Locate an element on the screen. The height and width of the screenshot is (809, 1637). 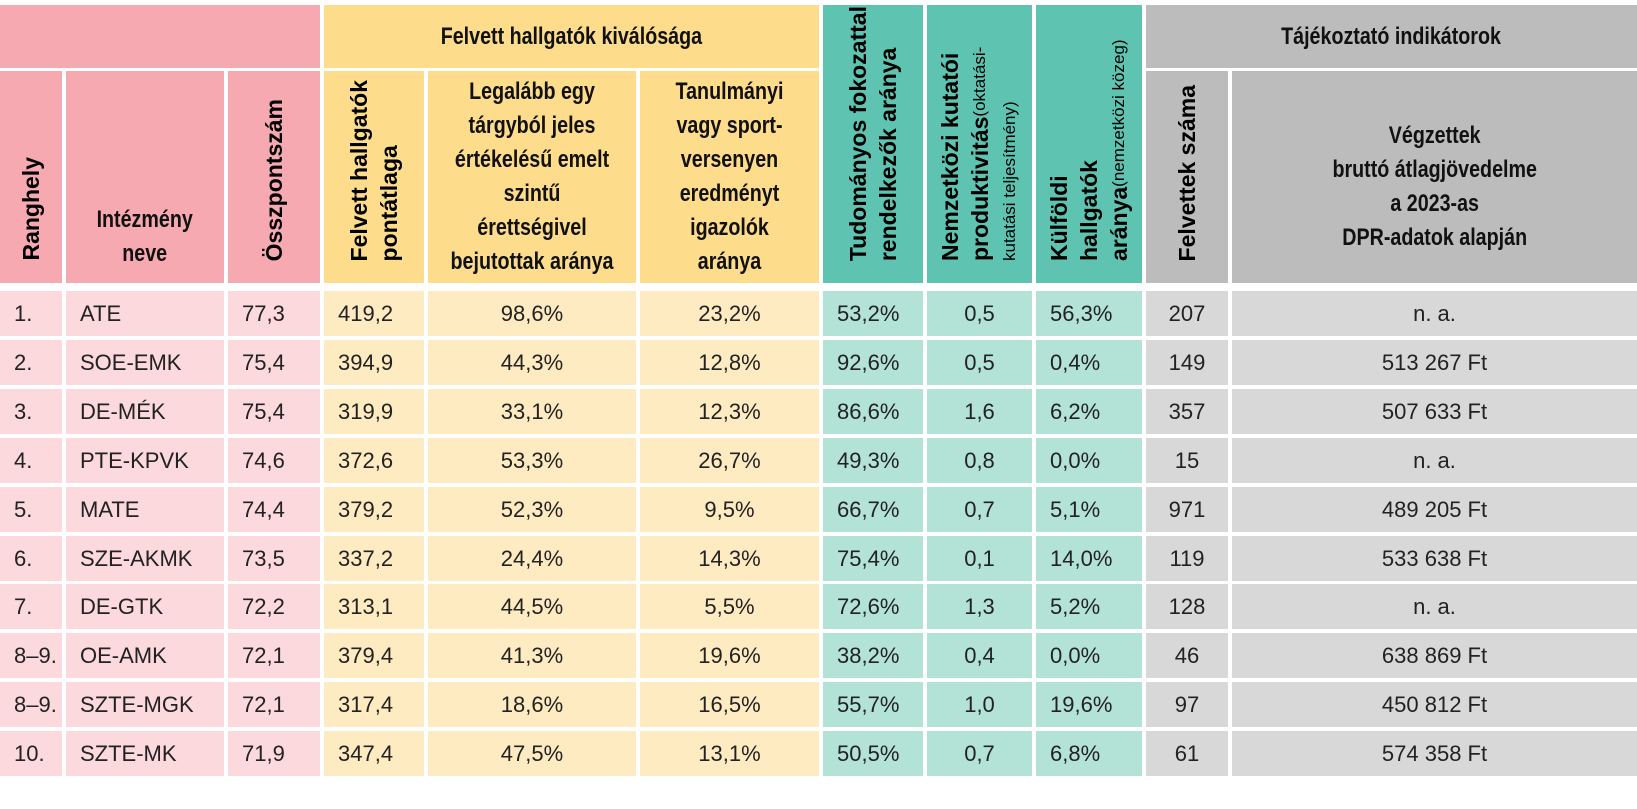
cell-doktor: 72,6% is located at coordinates (873, 606).